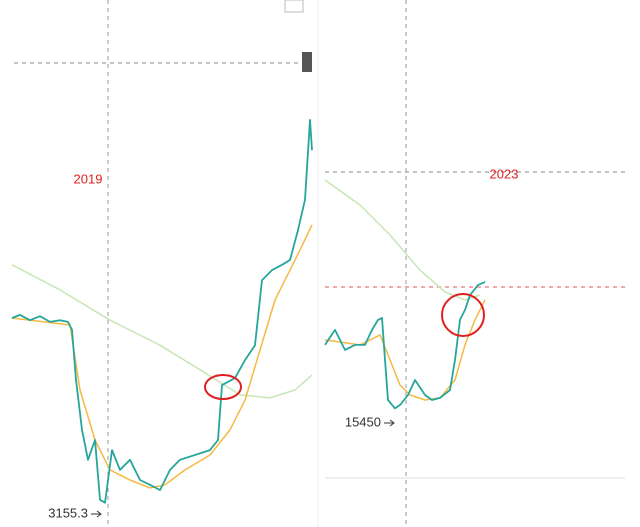 The image size is (640, 527). Describe the element at coordinates (463, 315) in the screenshot. I see `highlight-circle` at that location.